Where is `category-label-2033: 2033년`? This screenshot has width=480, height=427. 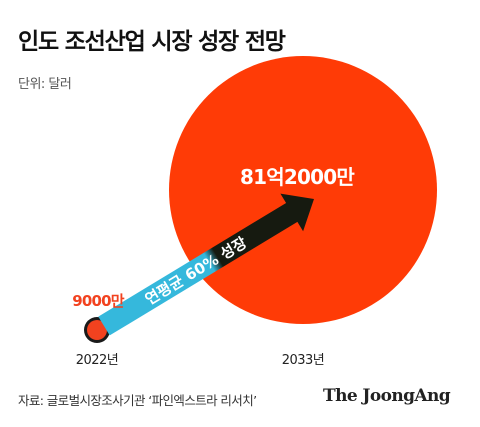 category-label-2033: 2033년 is located at coordinates (303, 360).